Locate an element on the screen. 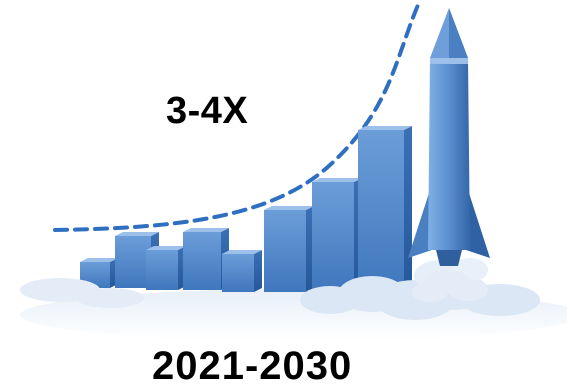  rocket-icon is located at coordinates (449, 137).